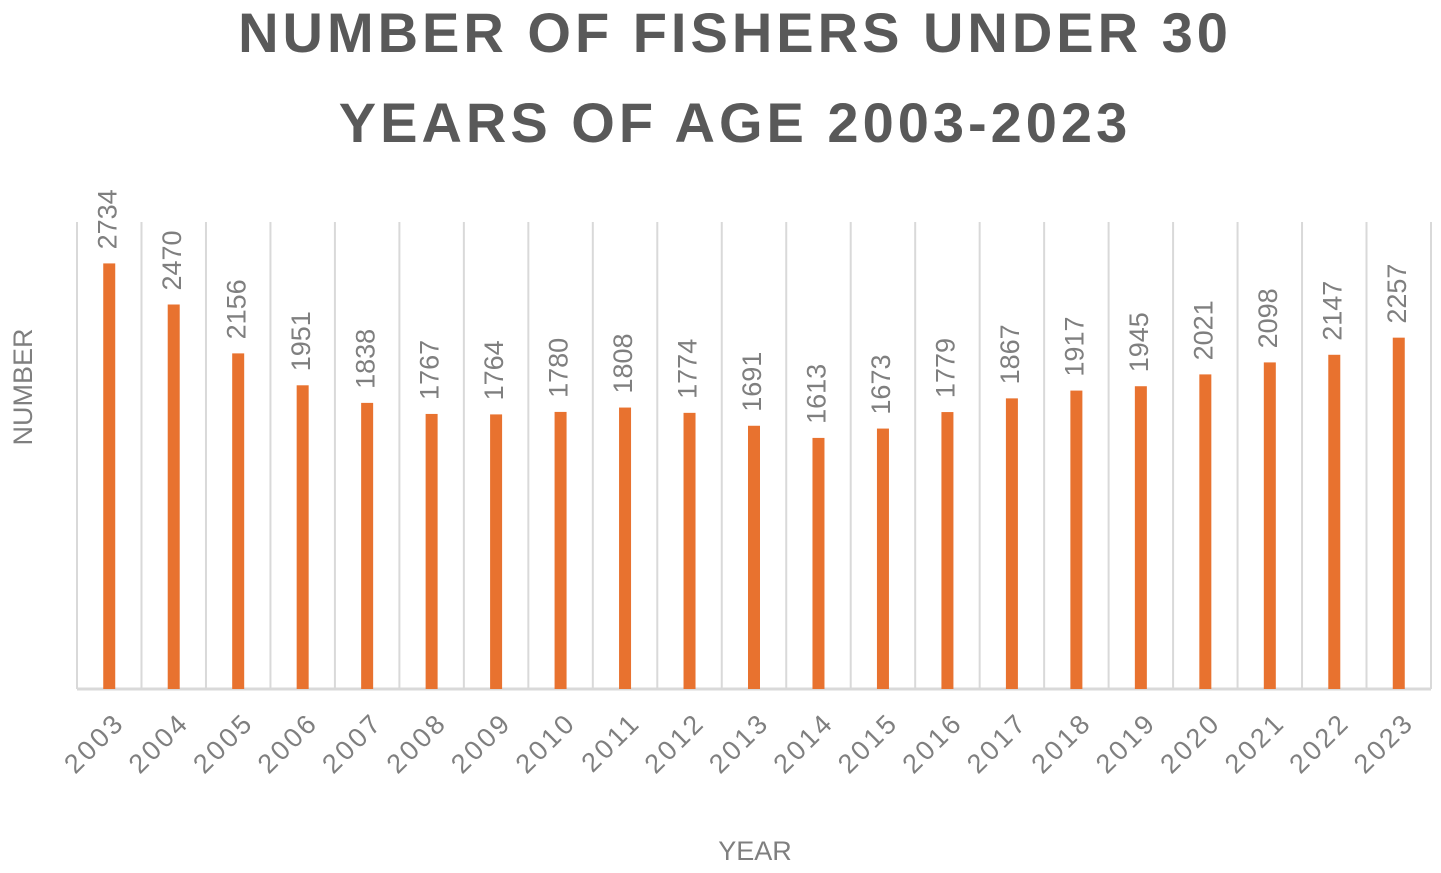  I want to click on y-axis-title: NUMBER, so click(23, 386).